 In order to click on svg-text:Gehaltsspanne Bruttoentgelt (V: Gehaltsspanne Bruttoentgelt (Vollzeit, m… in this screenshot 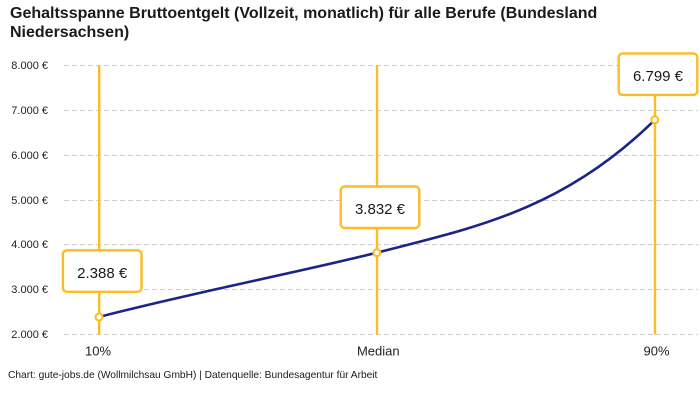, I will do `click(303, 13)`.